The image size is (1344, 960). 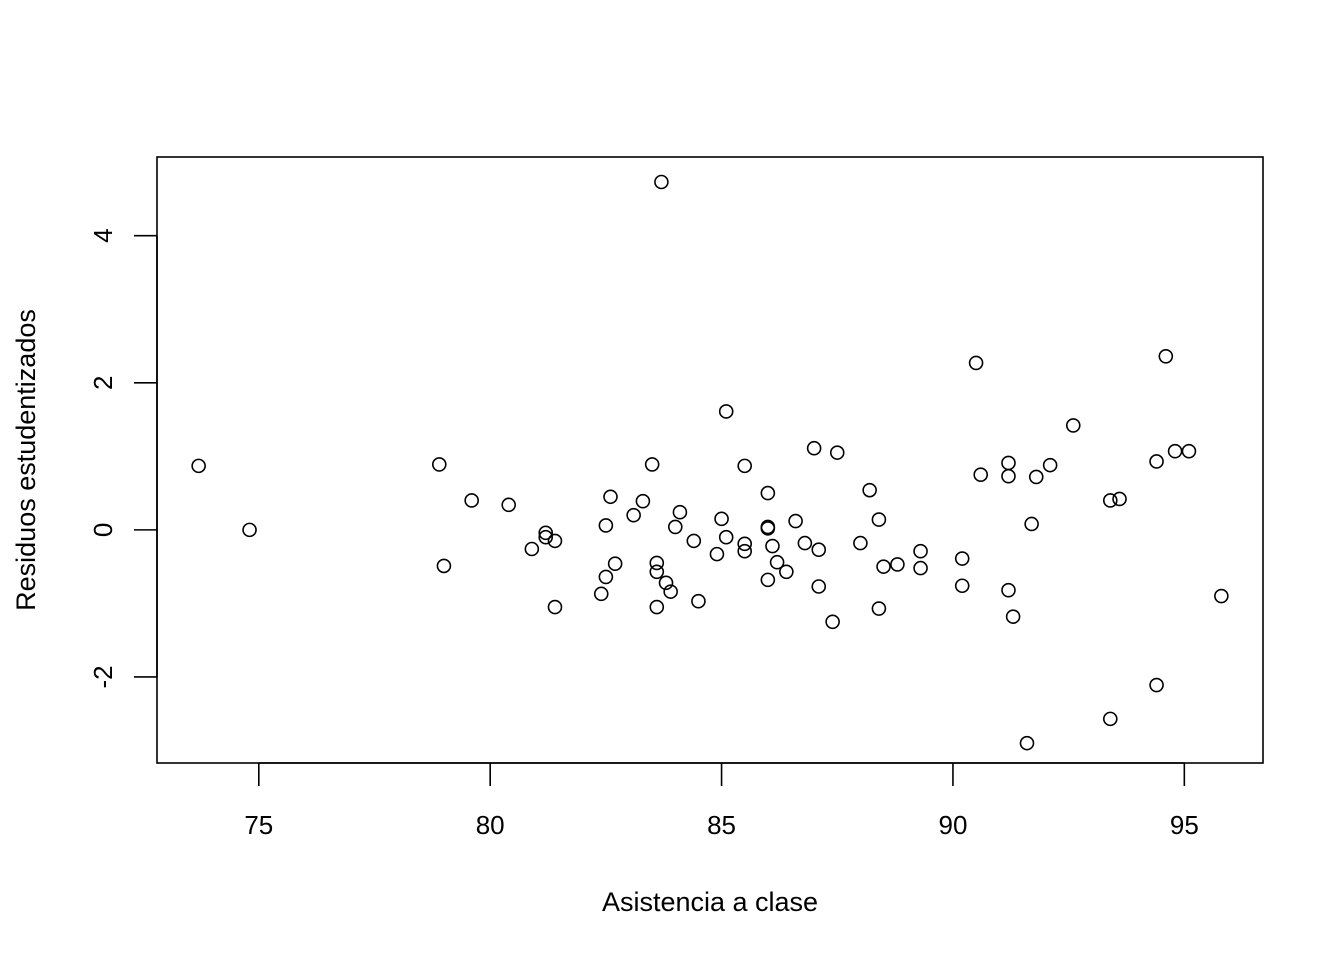 I want to click on y-axis: -2 0 2 4, so click(x=123, y=458).